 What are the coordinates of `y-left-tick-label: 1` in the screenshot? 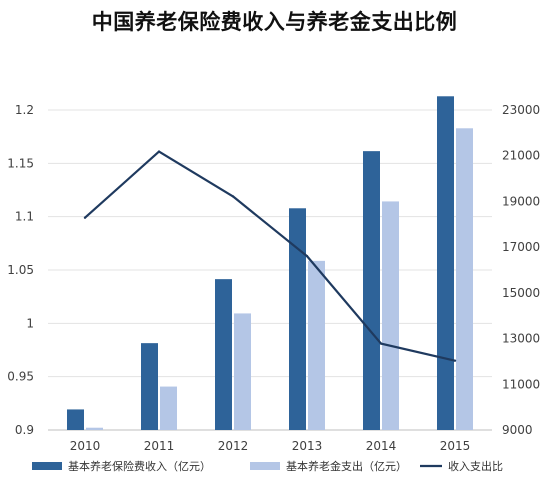 It's located at (30, 323).